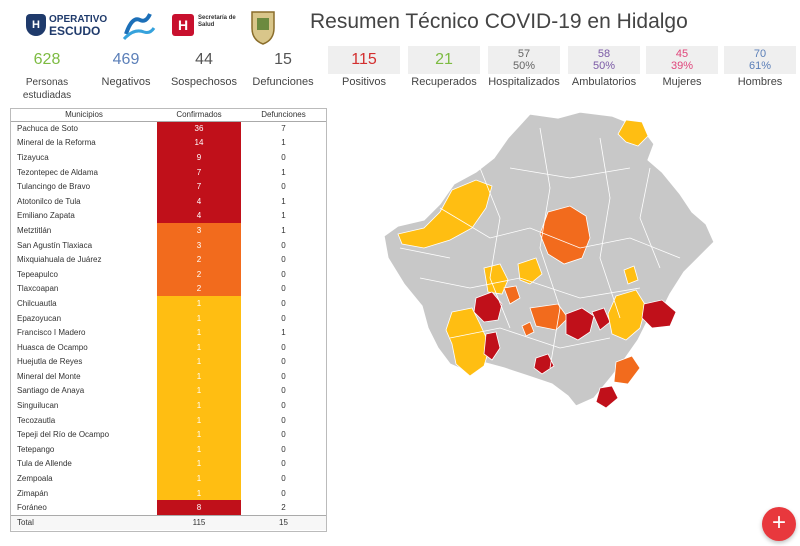 This screenshot has height=546, width=800. What do you see at coordinates (84, 115) in the screenshot?
I see `column-header-municipios: Municipios` at bounding box center [84, 115].